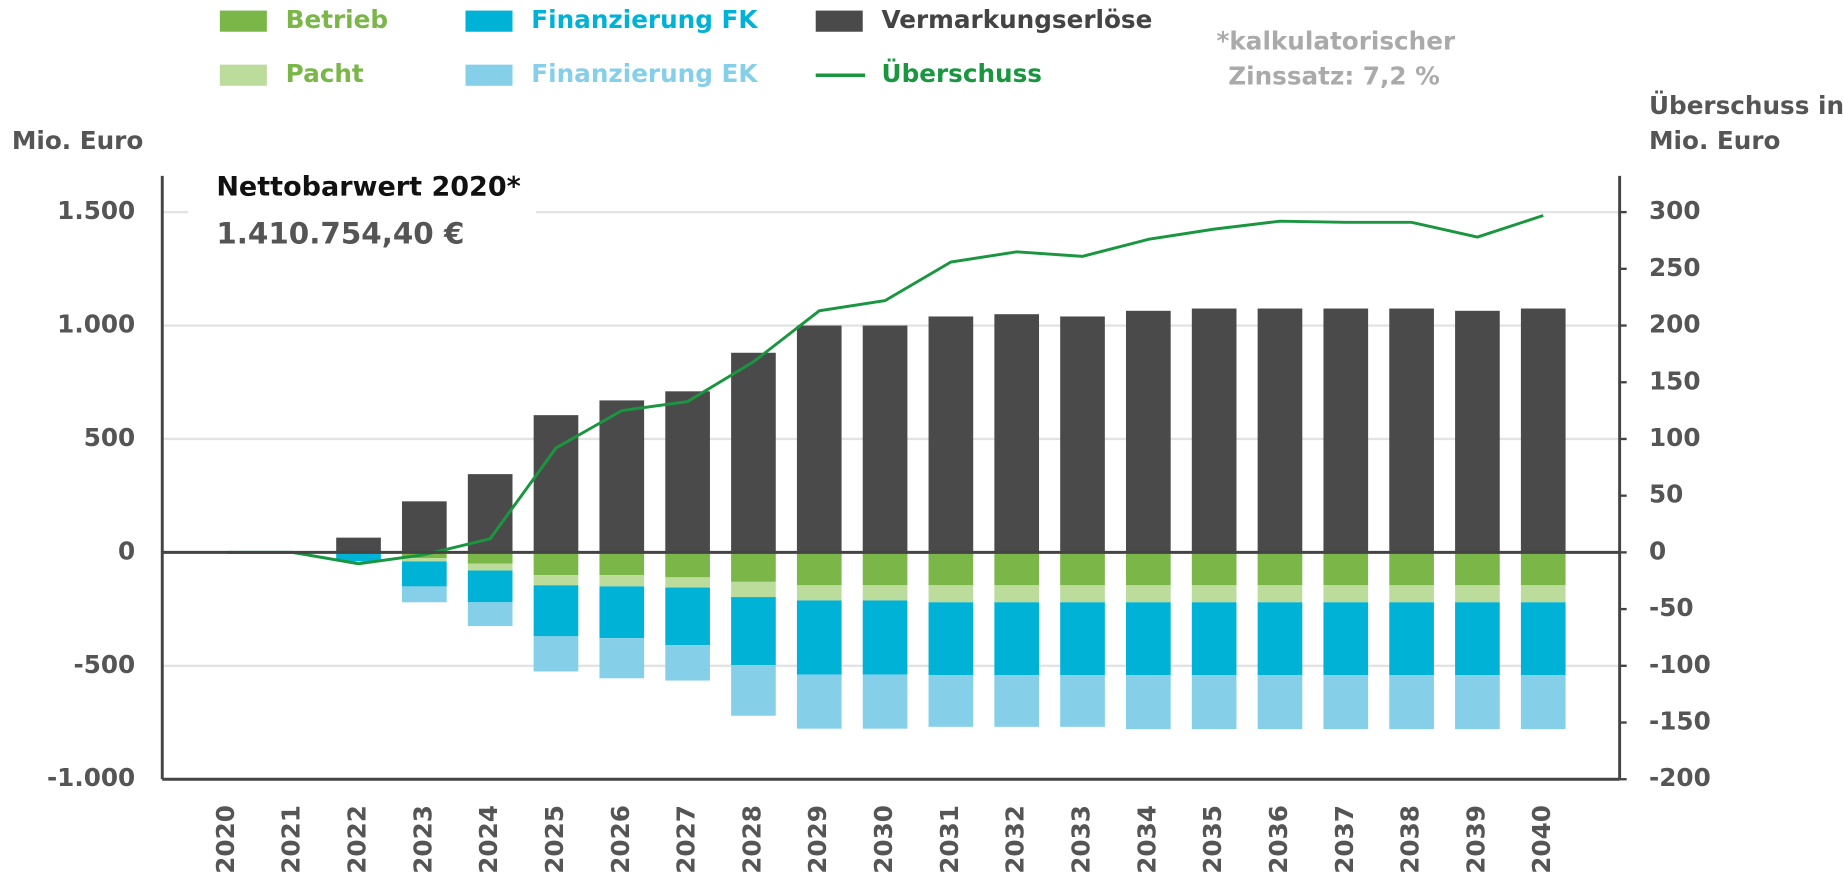 The image size is (1843, 885). Describe the element at coordinates (225, 839) in the screenshot. I see `x-tick-label: 2020` at that location.